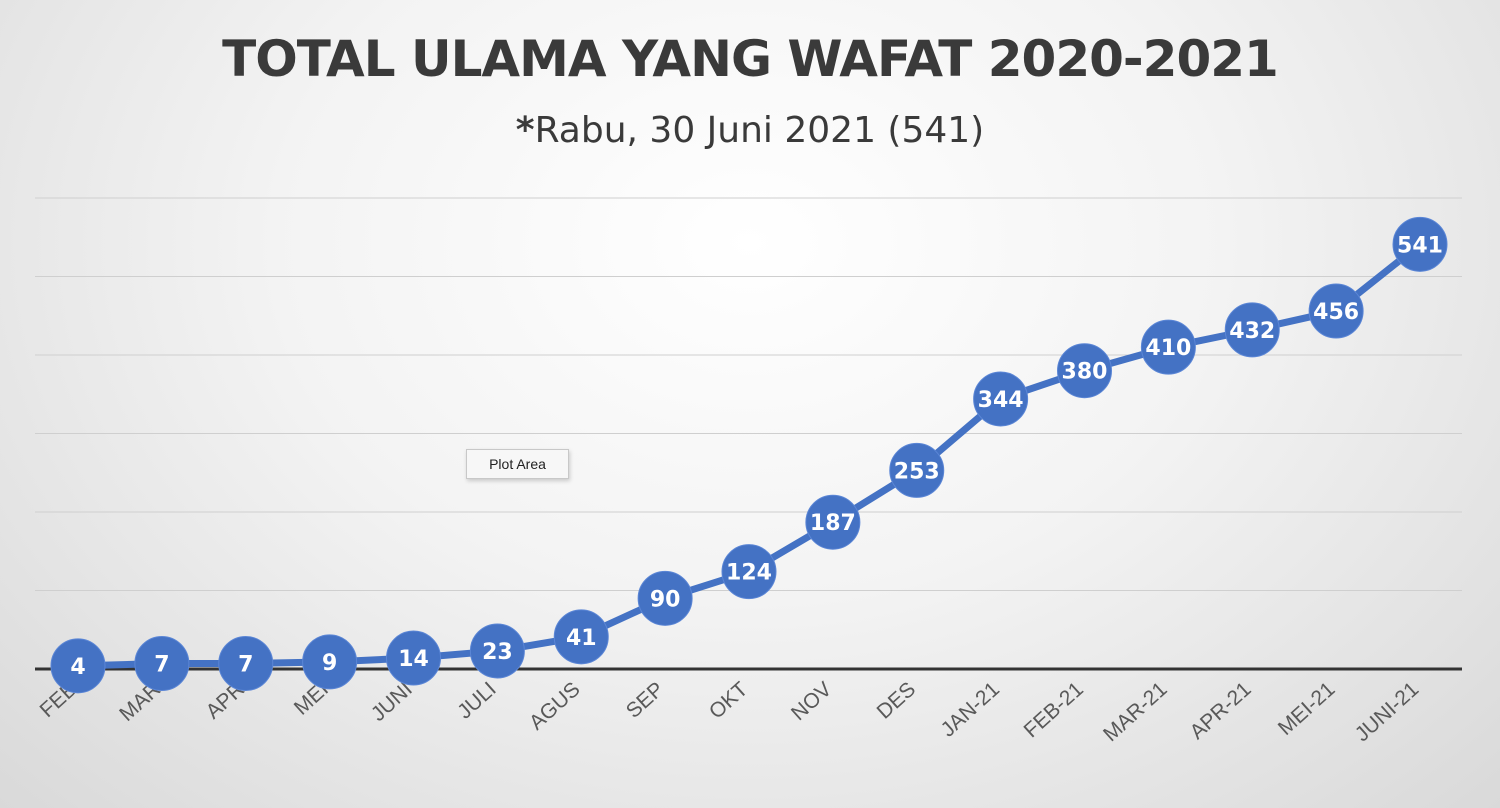 This screenshot has height=808, width=1500. I want to click on data-label: 9, so click(329, 663).